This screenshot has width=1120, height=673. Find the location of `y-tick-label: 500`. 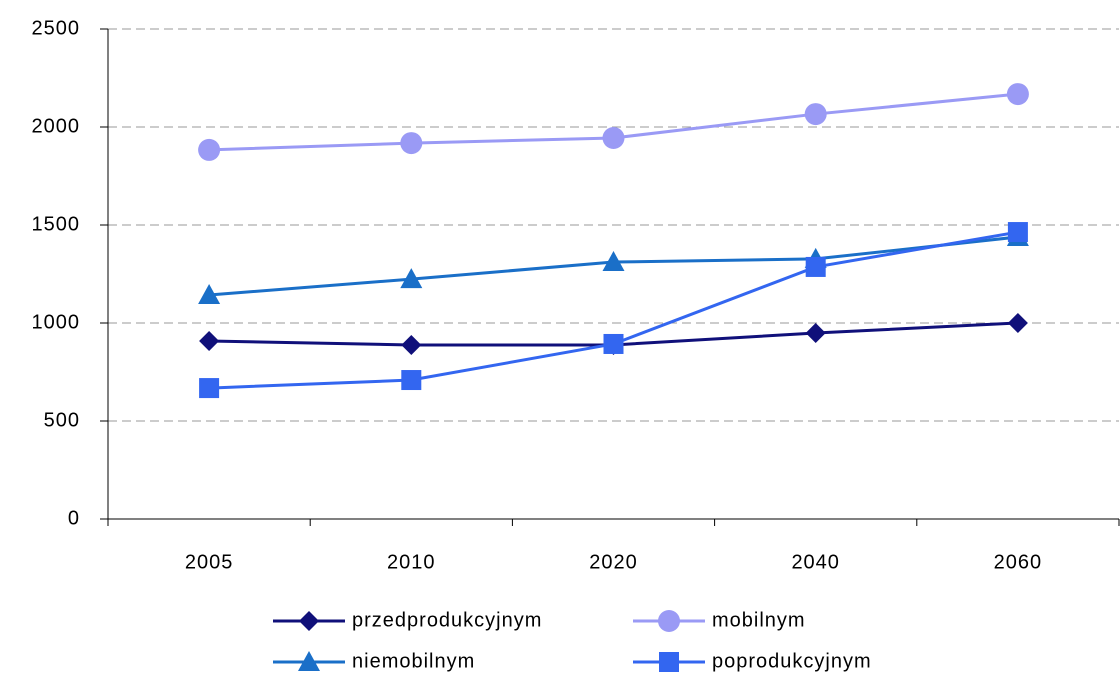

y-tick-label: 500 is located at coordinates (62, 420).